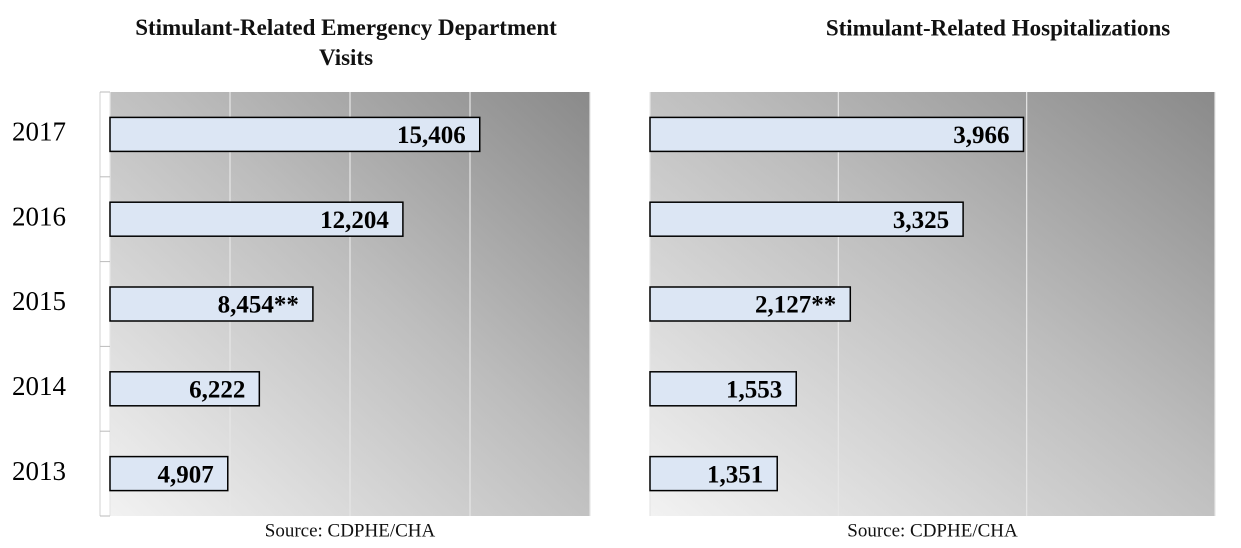 The image size is (1241, 548). What do you see at coordinates (754, 390) in the screenshot?
I see `value-label: 1,553` at bounding box center [754, 390].